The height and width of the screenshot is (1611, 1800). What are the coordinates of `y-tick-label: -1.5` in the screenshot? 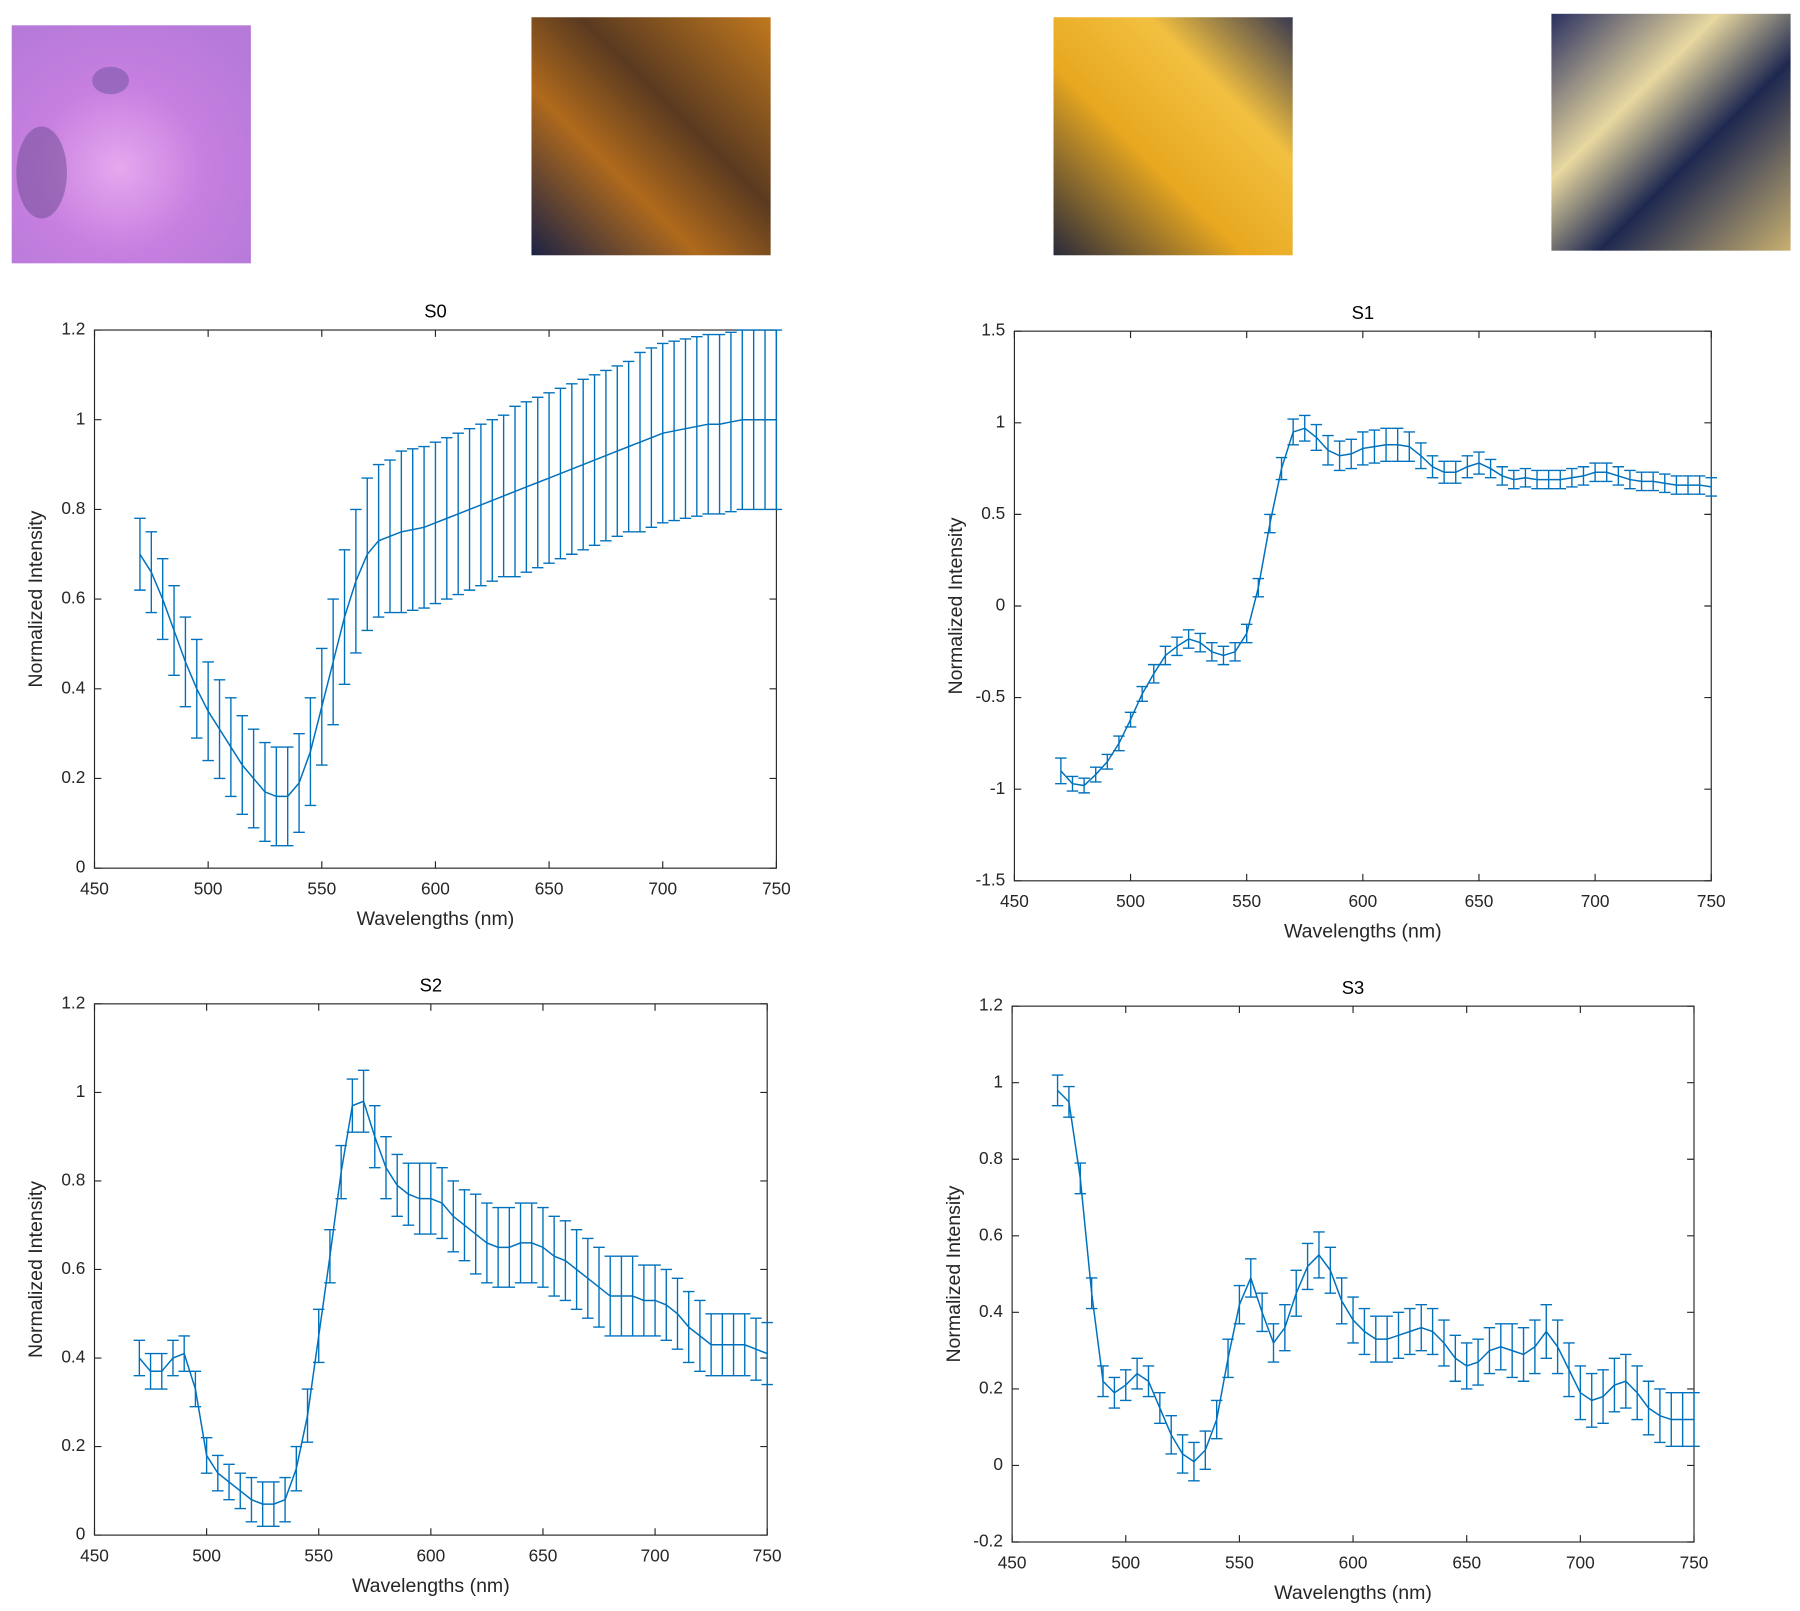 It's located at (991, 879).